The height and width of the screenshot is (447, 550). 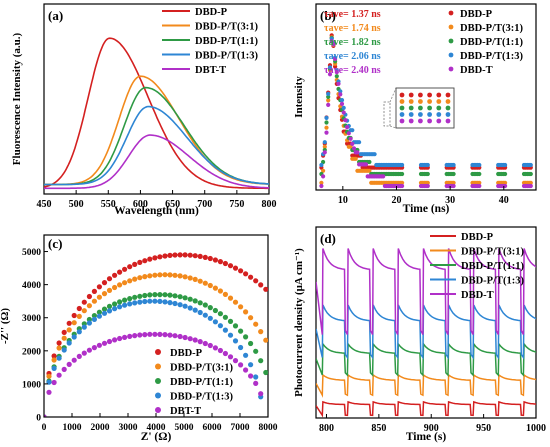 I want to click on series-points-dbd-t, so click(x=426, y=114).